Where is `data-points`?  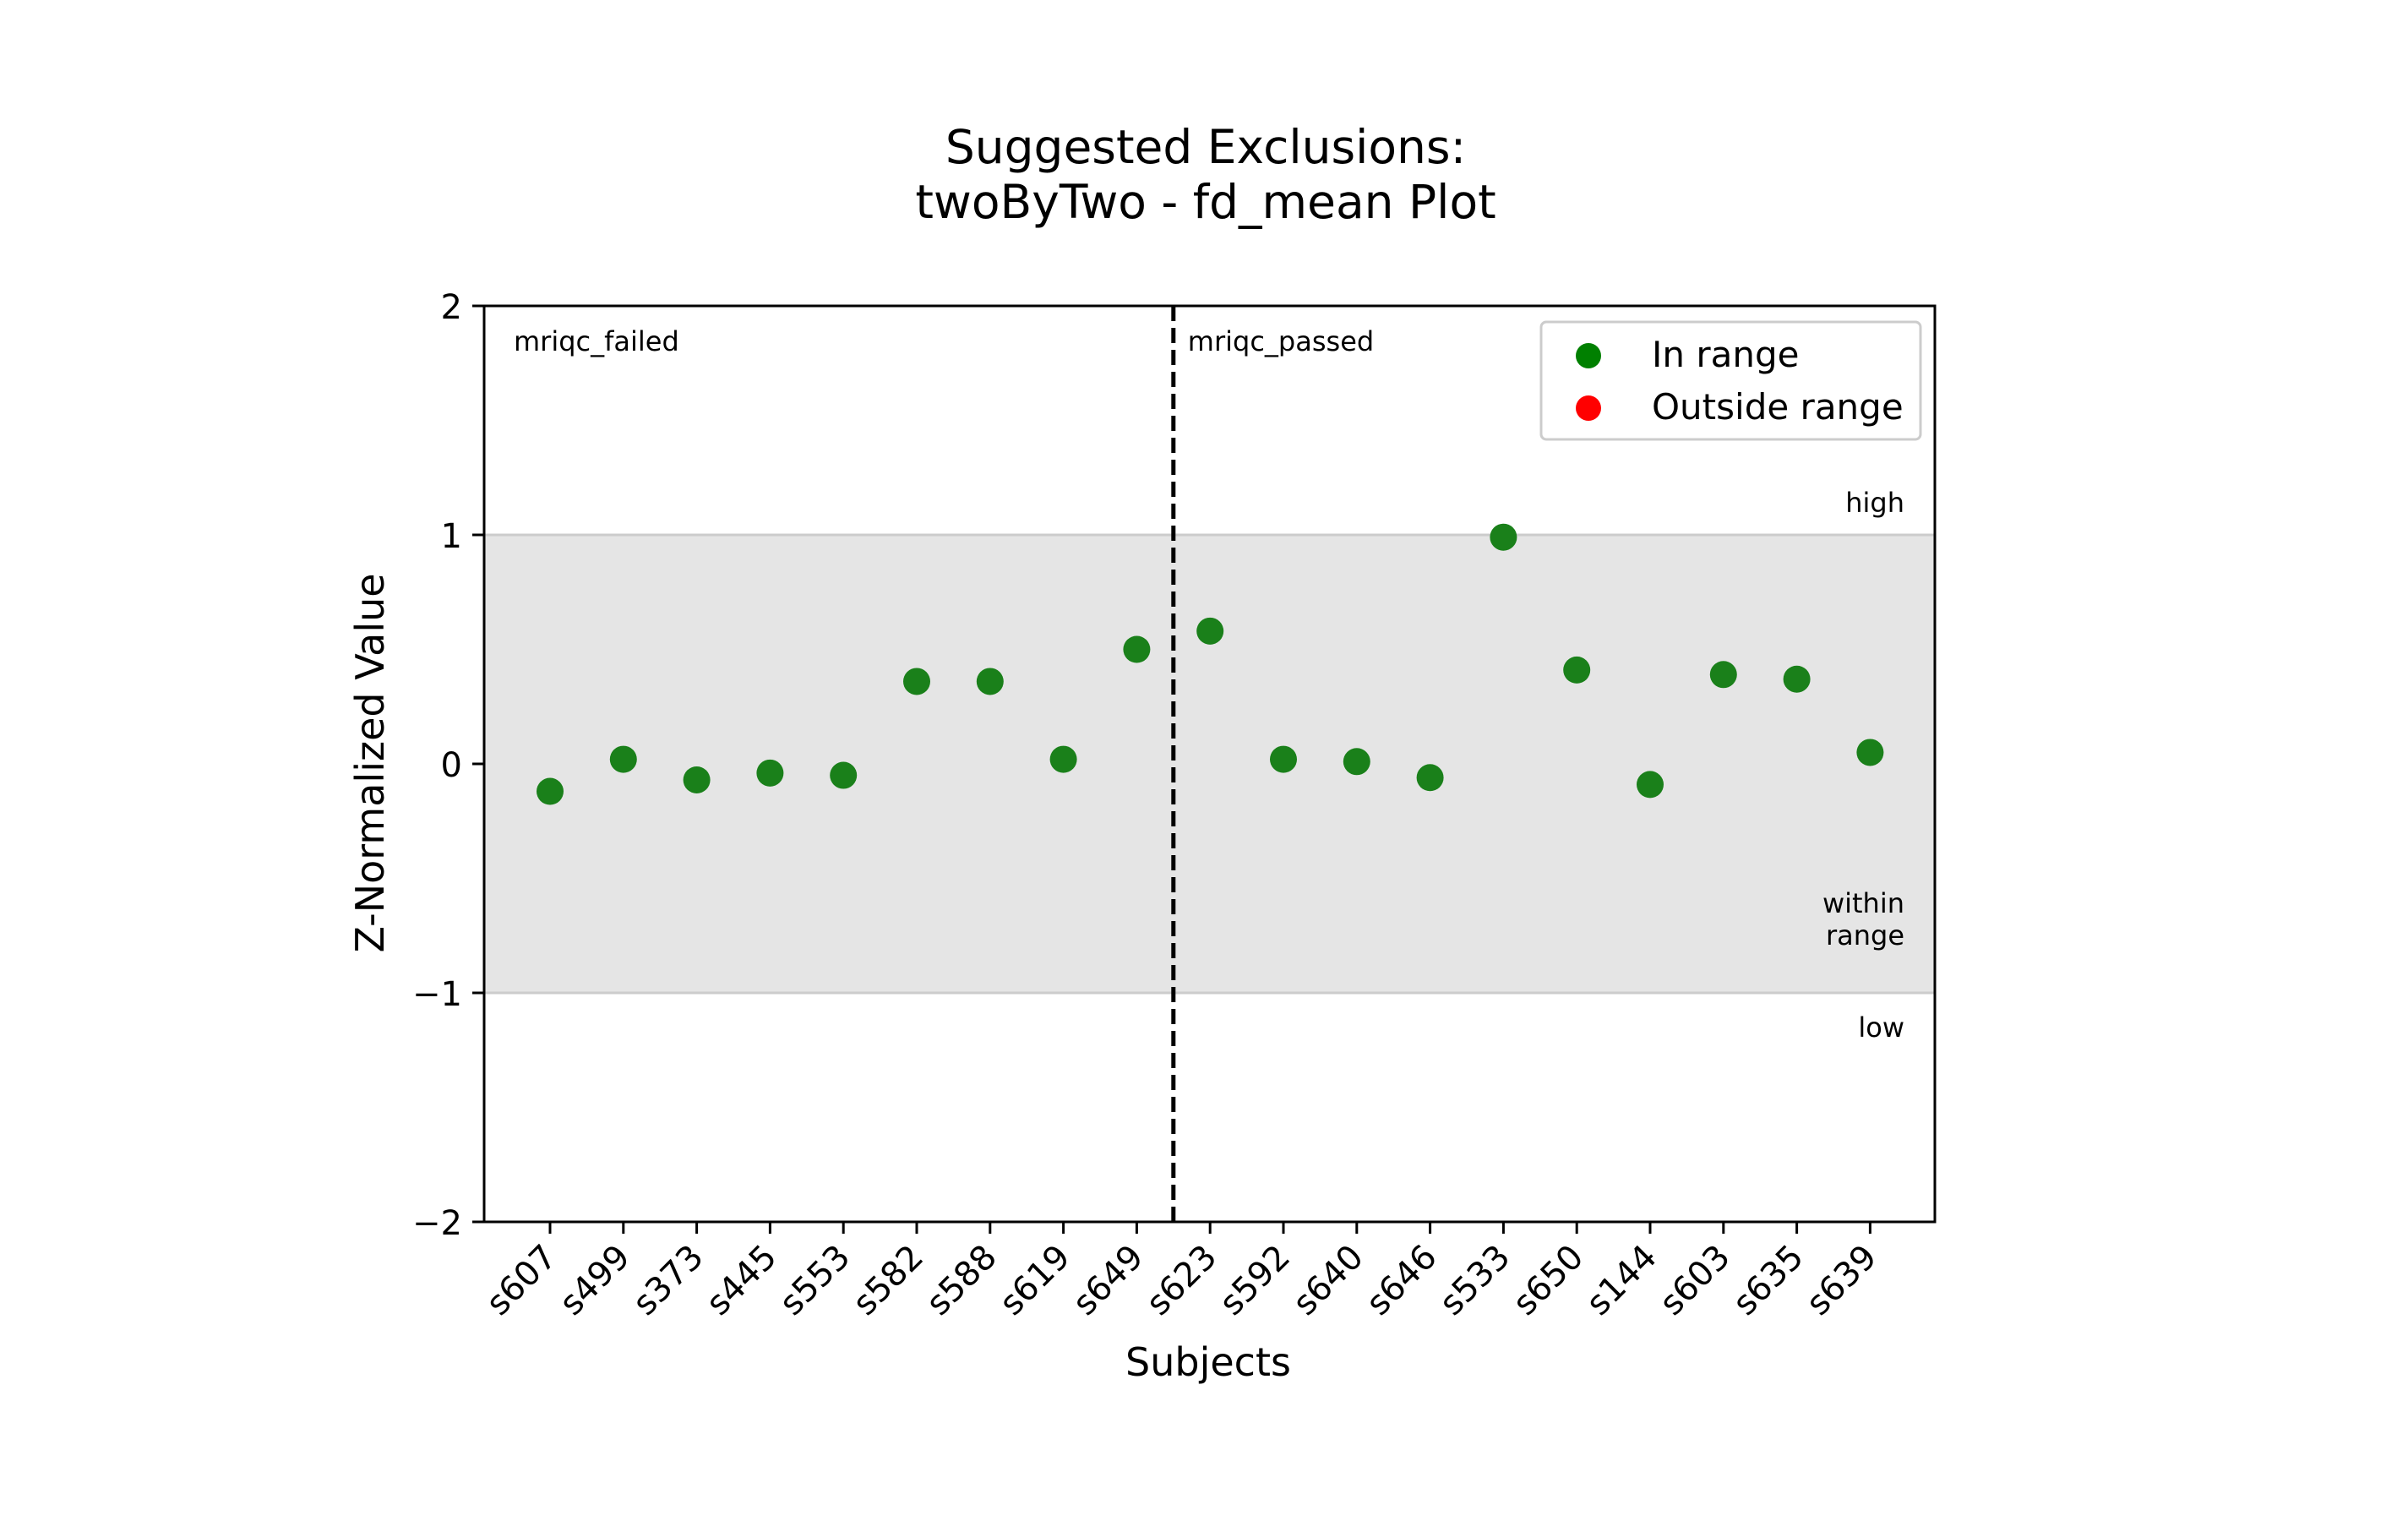
data-points is located at coordinates (1210, 664).